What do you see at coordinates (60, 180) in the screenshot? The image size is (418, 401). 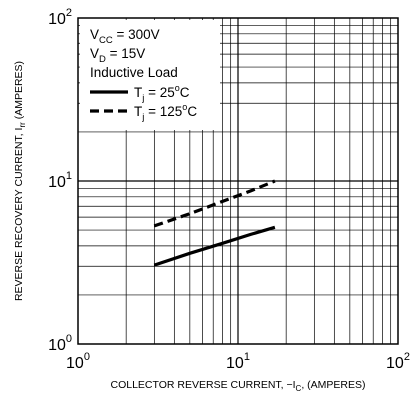 I see `y-tick-label: 10¹` at bounding box center [60, 180].